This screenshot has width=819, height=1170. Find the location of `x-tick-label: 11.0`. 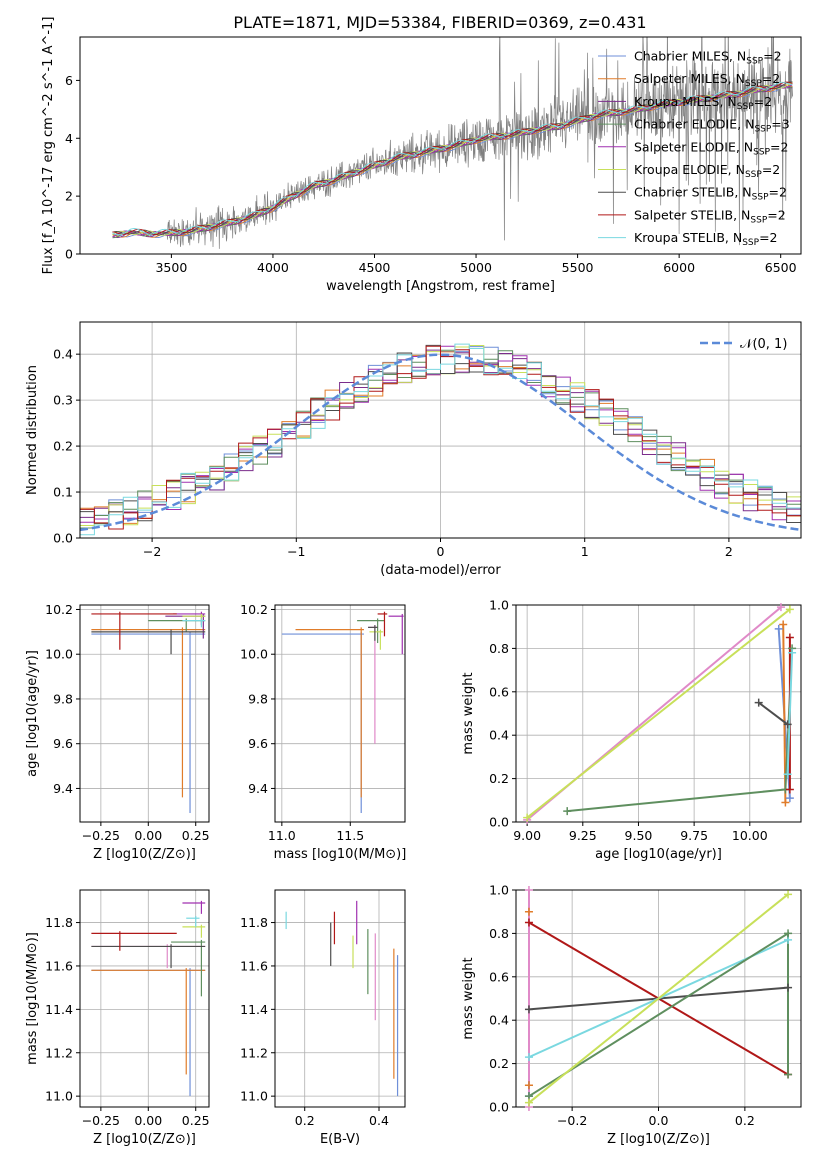

x-tick-label: 11.0 is located at coordinates (282, 835).